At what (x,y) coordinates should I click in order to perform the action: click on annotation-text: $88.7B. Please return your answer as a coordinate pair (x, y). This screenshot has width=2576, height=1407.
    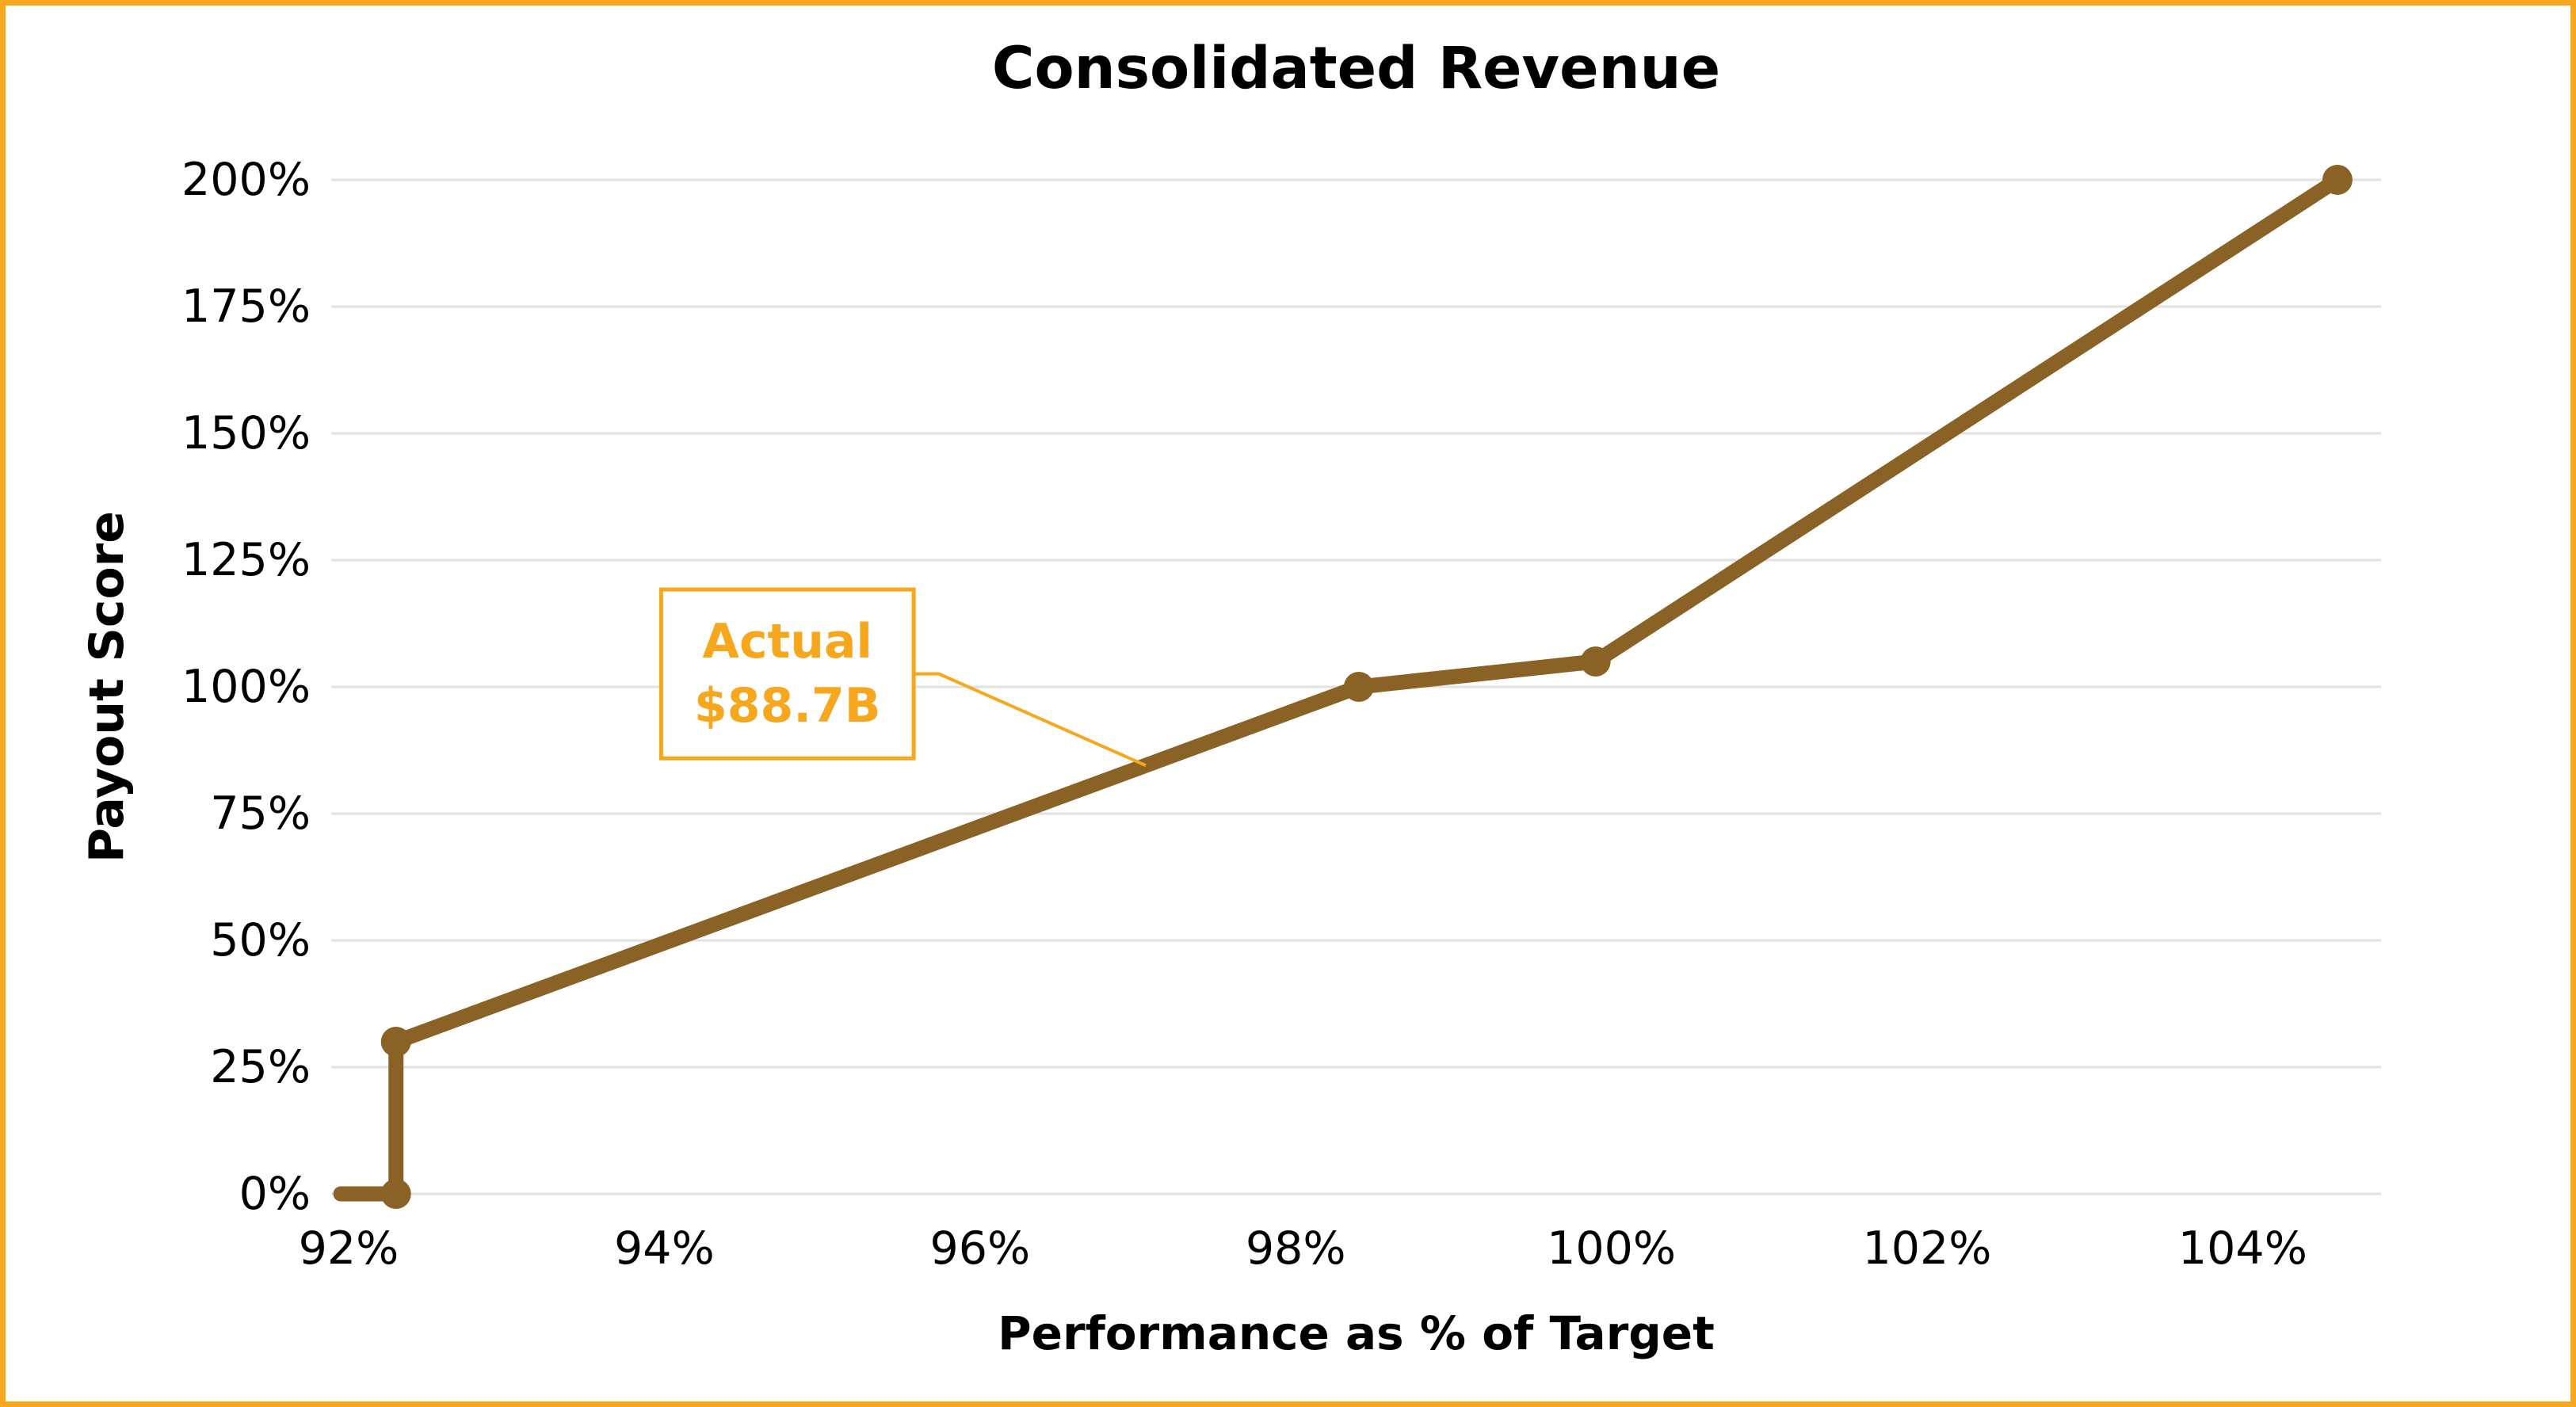
    Looking at the image, I should click on (787, 706).